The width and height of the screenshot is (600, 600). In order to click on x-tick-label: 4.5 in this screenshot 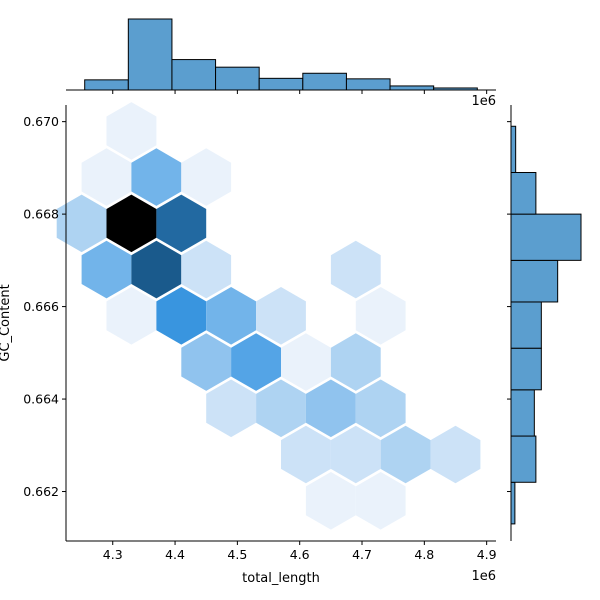, I will do `click(237, 554)`.